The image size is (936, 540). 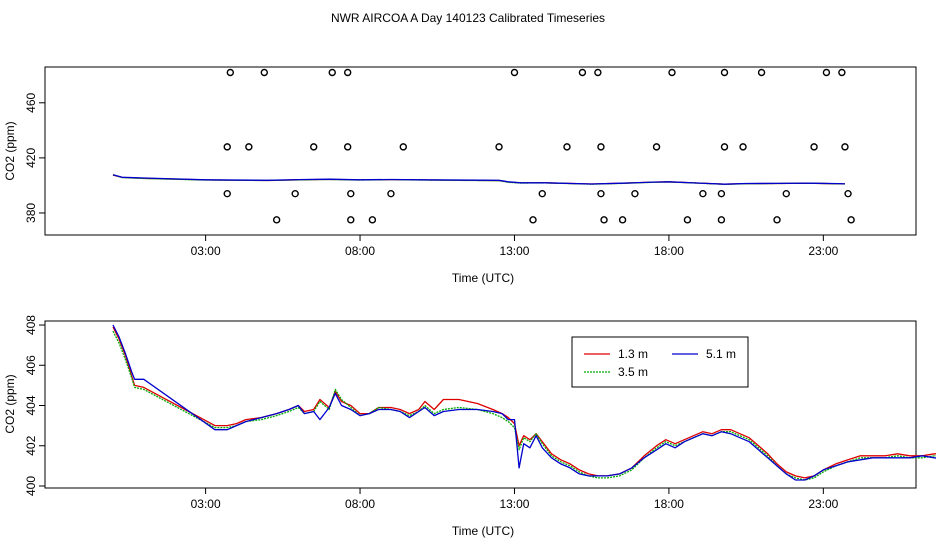 I want to click on bottom-y-tick-label: 406, so click(x=31, y=365).